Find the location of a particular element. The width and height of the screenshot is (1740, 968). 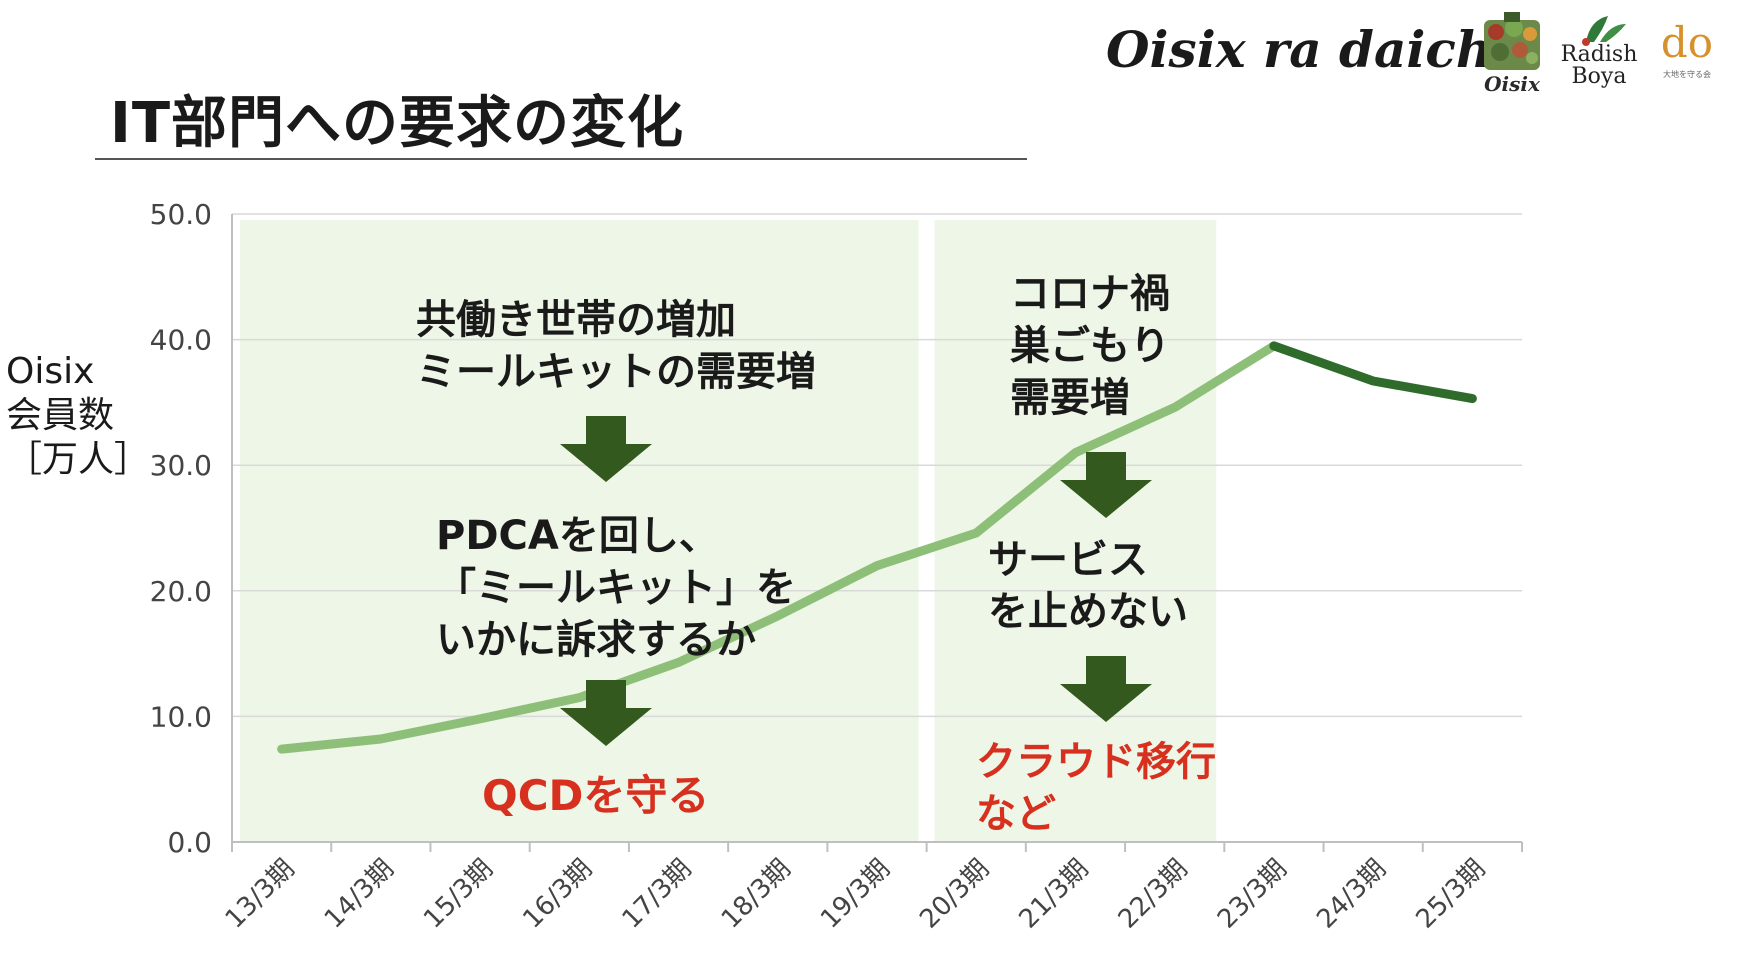

x-tick-label: 16/3期 is located at coordinates (557, 894).